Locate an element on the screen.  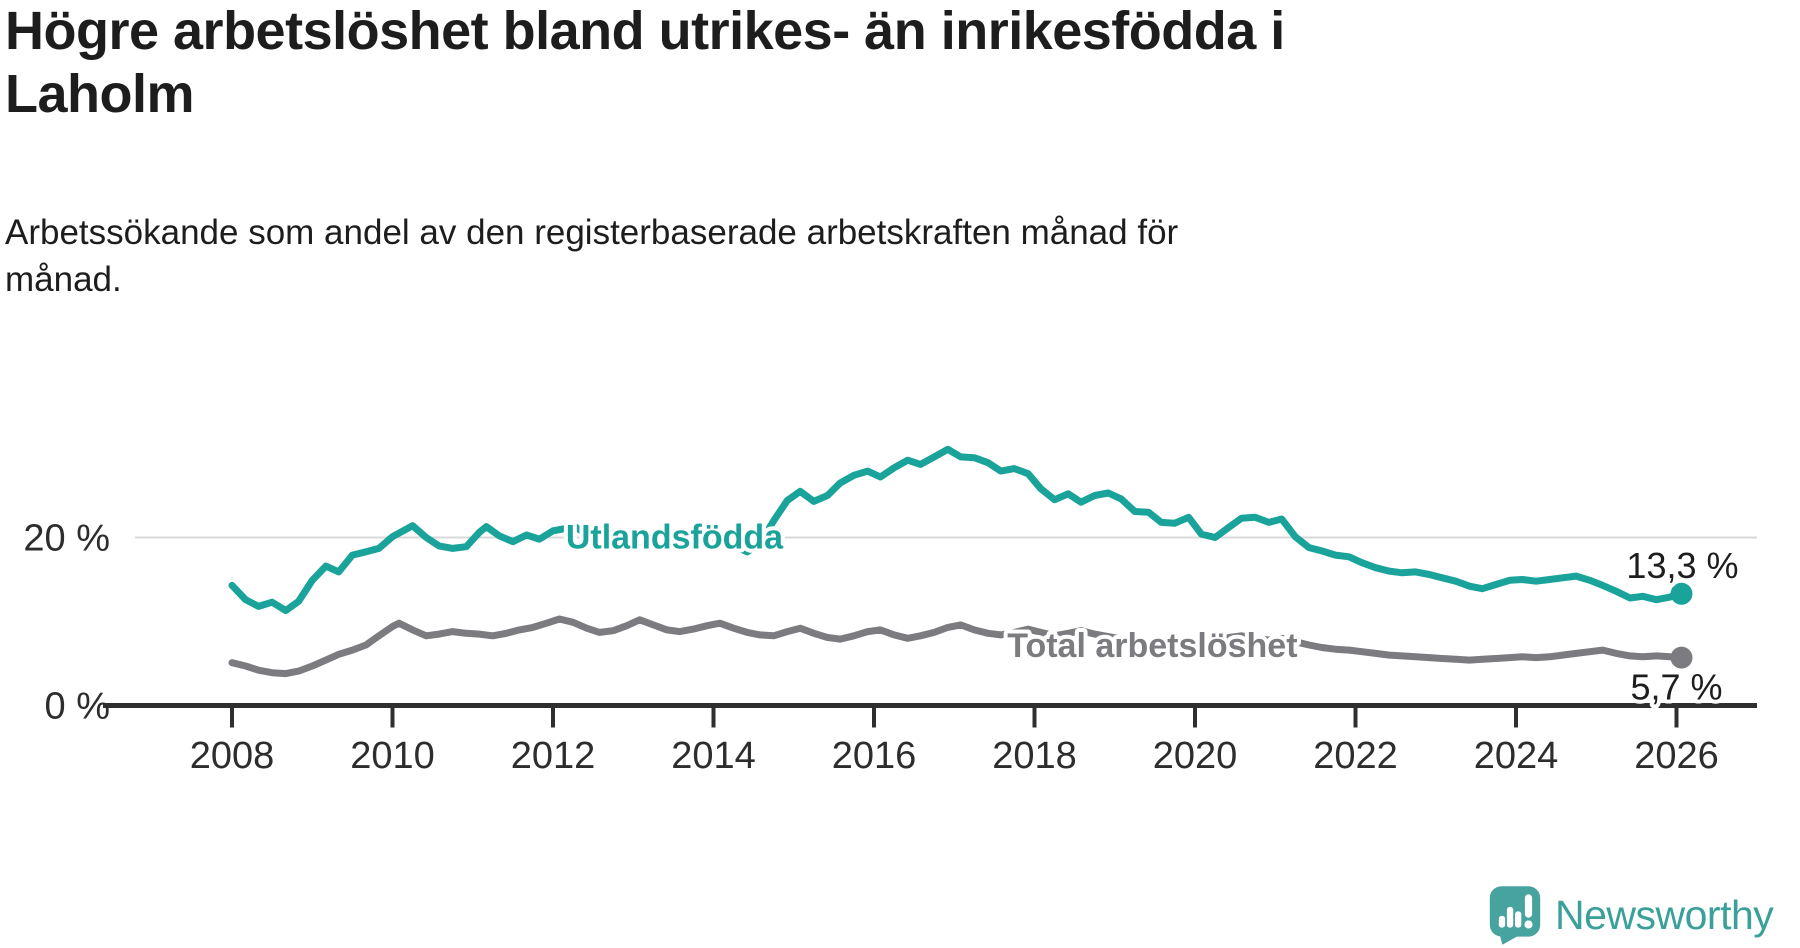
x-tick-label: 2026 is located at coordinates (1676, 756).